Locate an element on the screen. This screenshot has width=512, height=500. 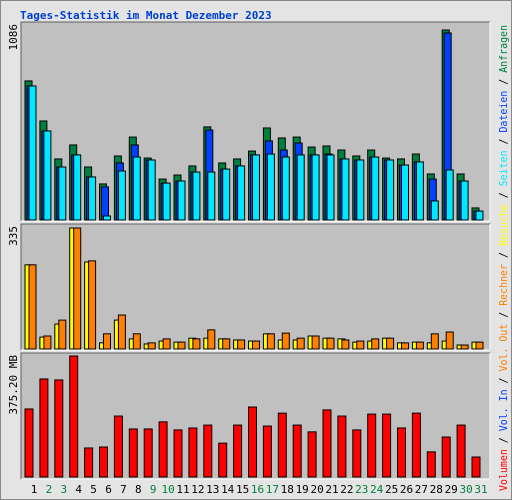
x-tick-label: 4 is located at coordinates (78, 489).